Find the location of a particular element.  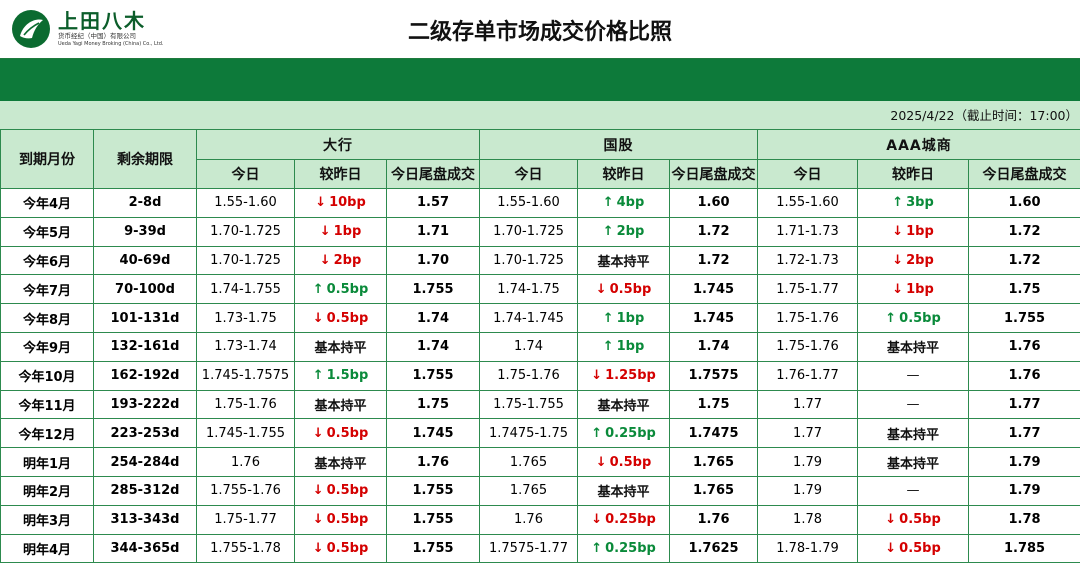

maturity-cell: 今年11月 is located at coordinates (47, 404).